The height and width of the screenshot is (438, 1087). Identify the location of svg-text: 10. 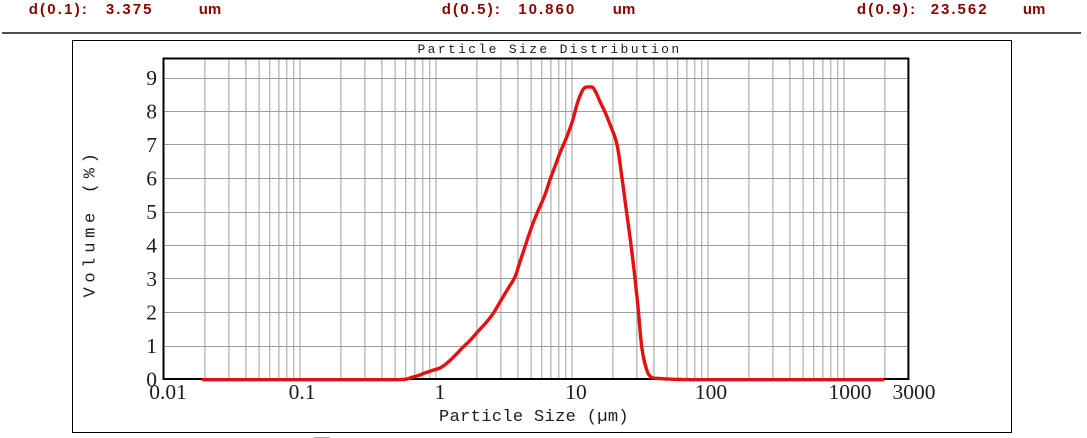
(576, 392).